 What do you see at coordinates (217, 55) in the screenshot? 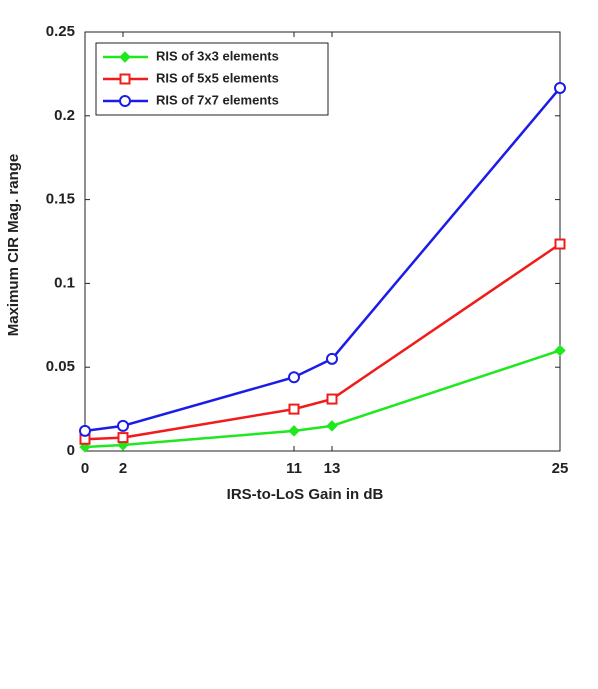
I see `legend-label: RIS of 3x3 elements` at bounding box center [217, 55].